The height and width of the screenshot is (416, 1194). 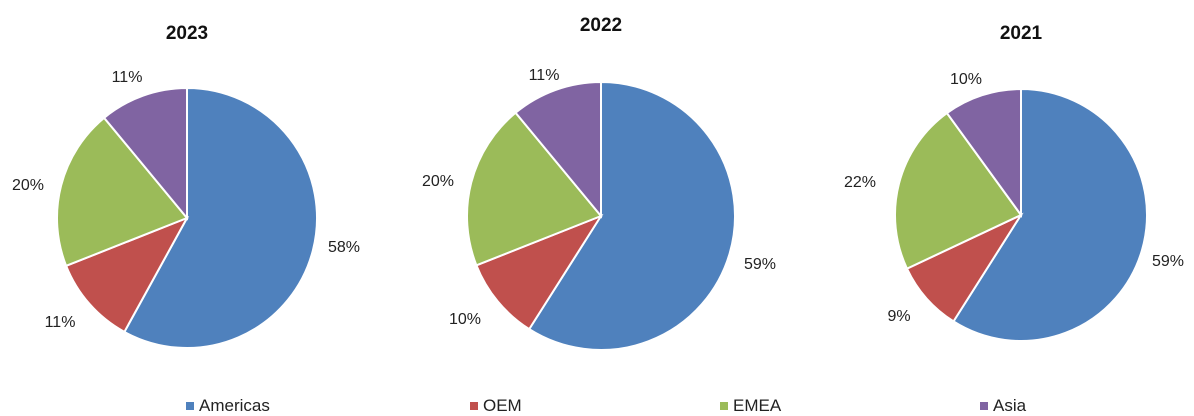 I want to click on legend-swatch-asia, so click(x=984, y=406).